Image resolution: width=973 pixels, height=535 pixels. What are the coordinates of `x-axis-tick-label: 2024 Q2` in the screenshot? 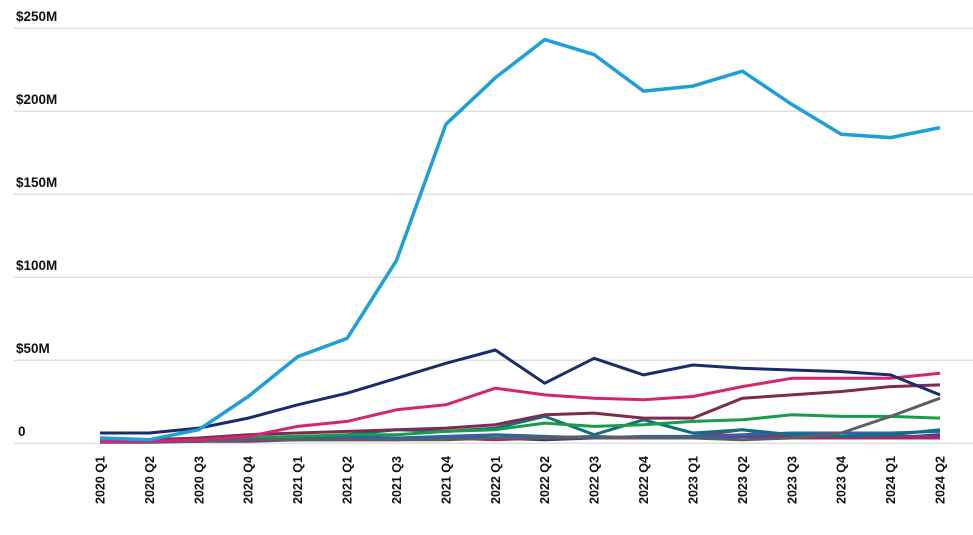 It's located at (941, 480).